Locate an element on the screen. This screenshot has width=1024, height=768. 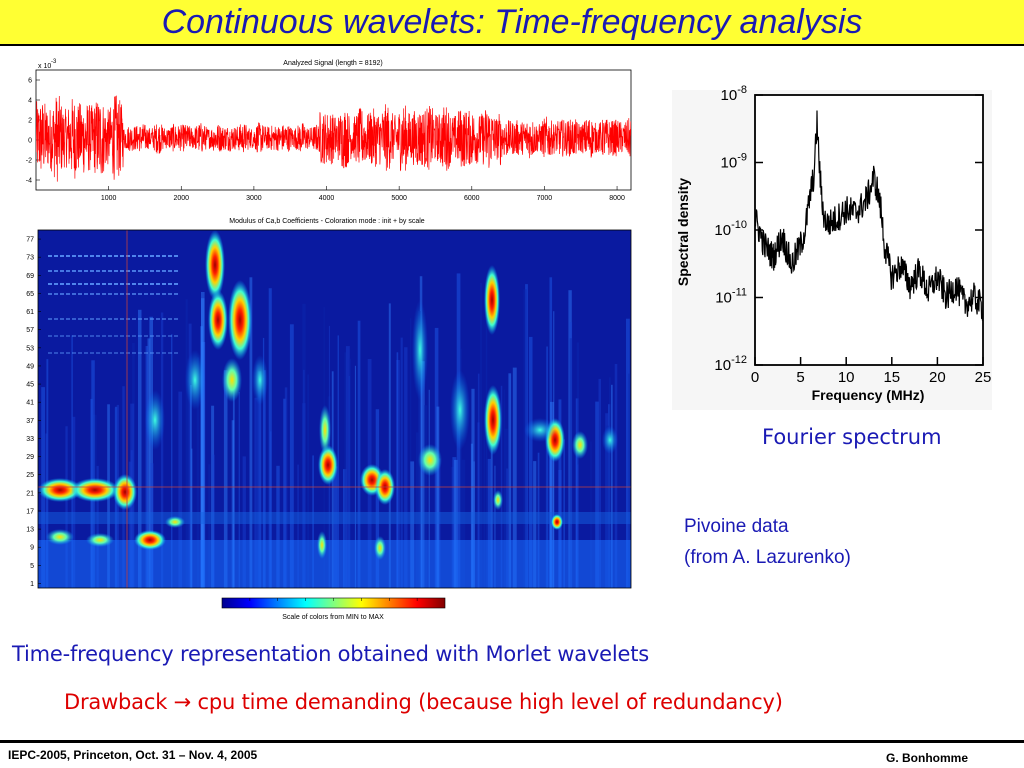
signal-xtick-label: 8000 is located at coordinates (617, 198).